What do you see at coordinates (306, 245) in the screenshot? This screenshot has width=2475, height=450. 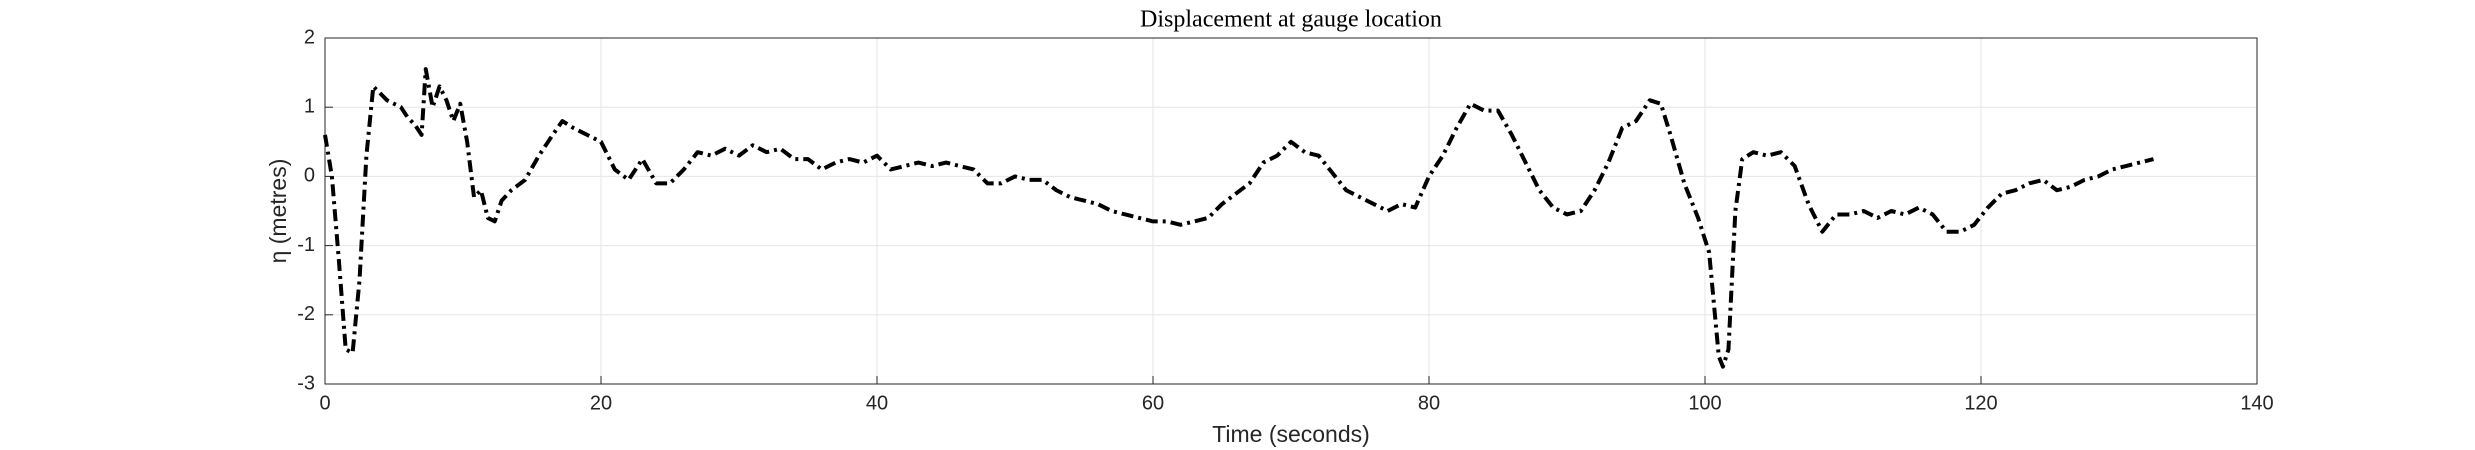 I see `y-tick-label: -1` at bounding box center [306, 245].